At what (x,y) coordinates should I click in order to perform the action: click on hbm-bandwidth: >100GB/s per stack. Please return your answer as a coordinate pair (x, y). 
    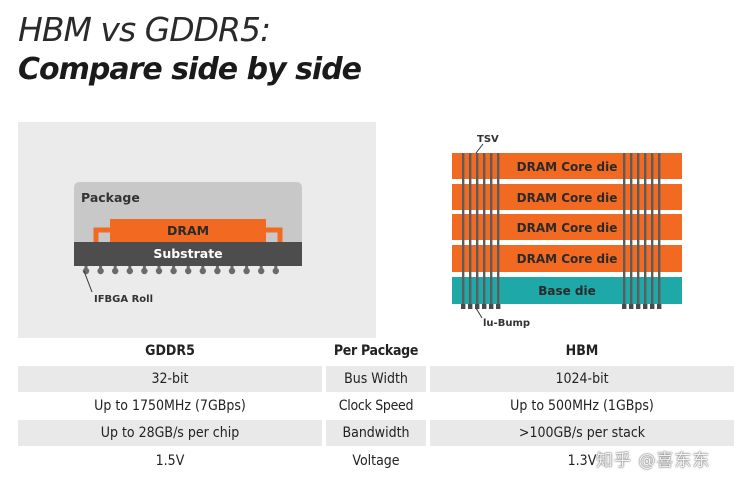
    Looking at the image, I should click on (582, 433).